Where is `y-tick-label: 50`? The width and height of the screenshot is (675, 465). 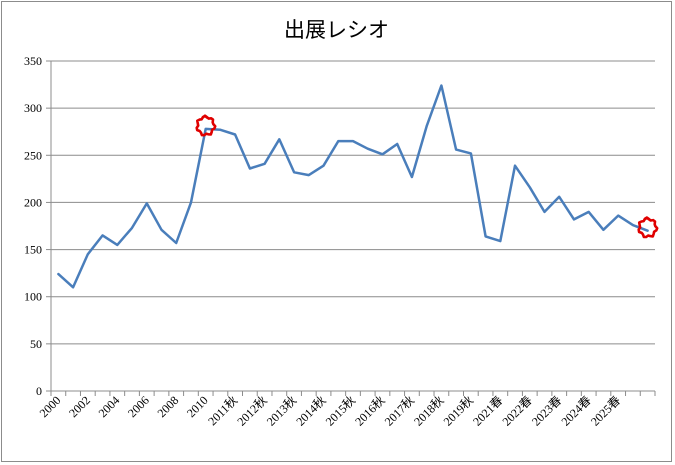
y-tick-label: 50 is located at coordinates (36, 344).